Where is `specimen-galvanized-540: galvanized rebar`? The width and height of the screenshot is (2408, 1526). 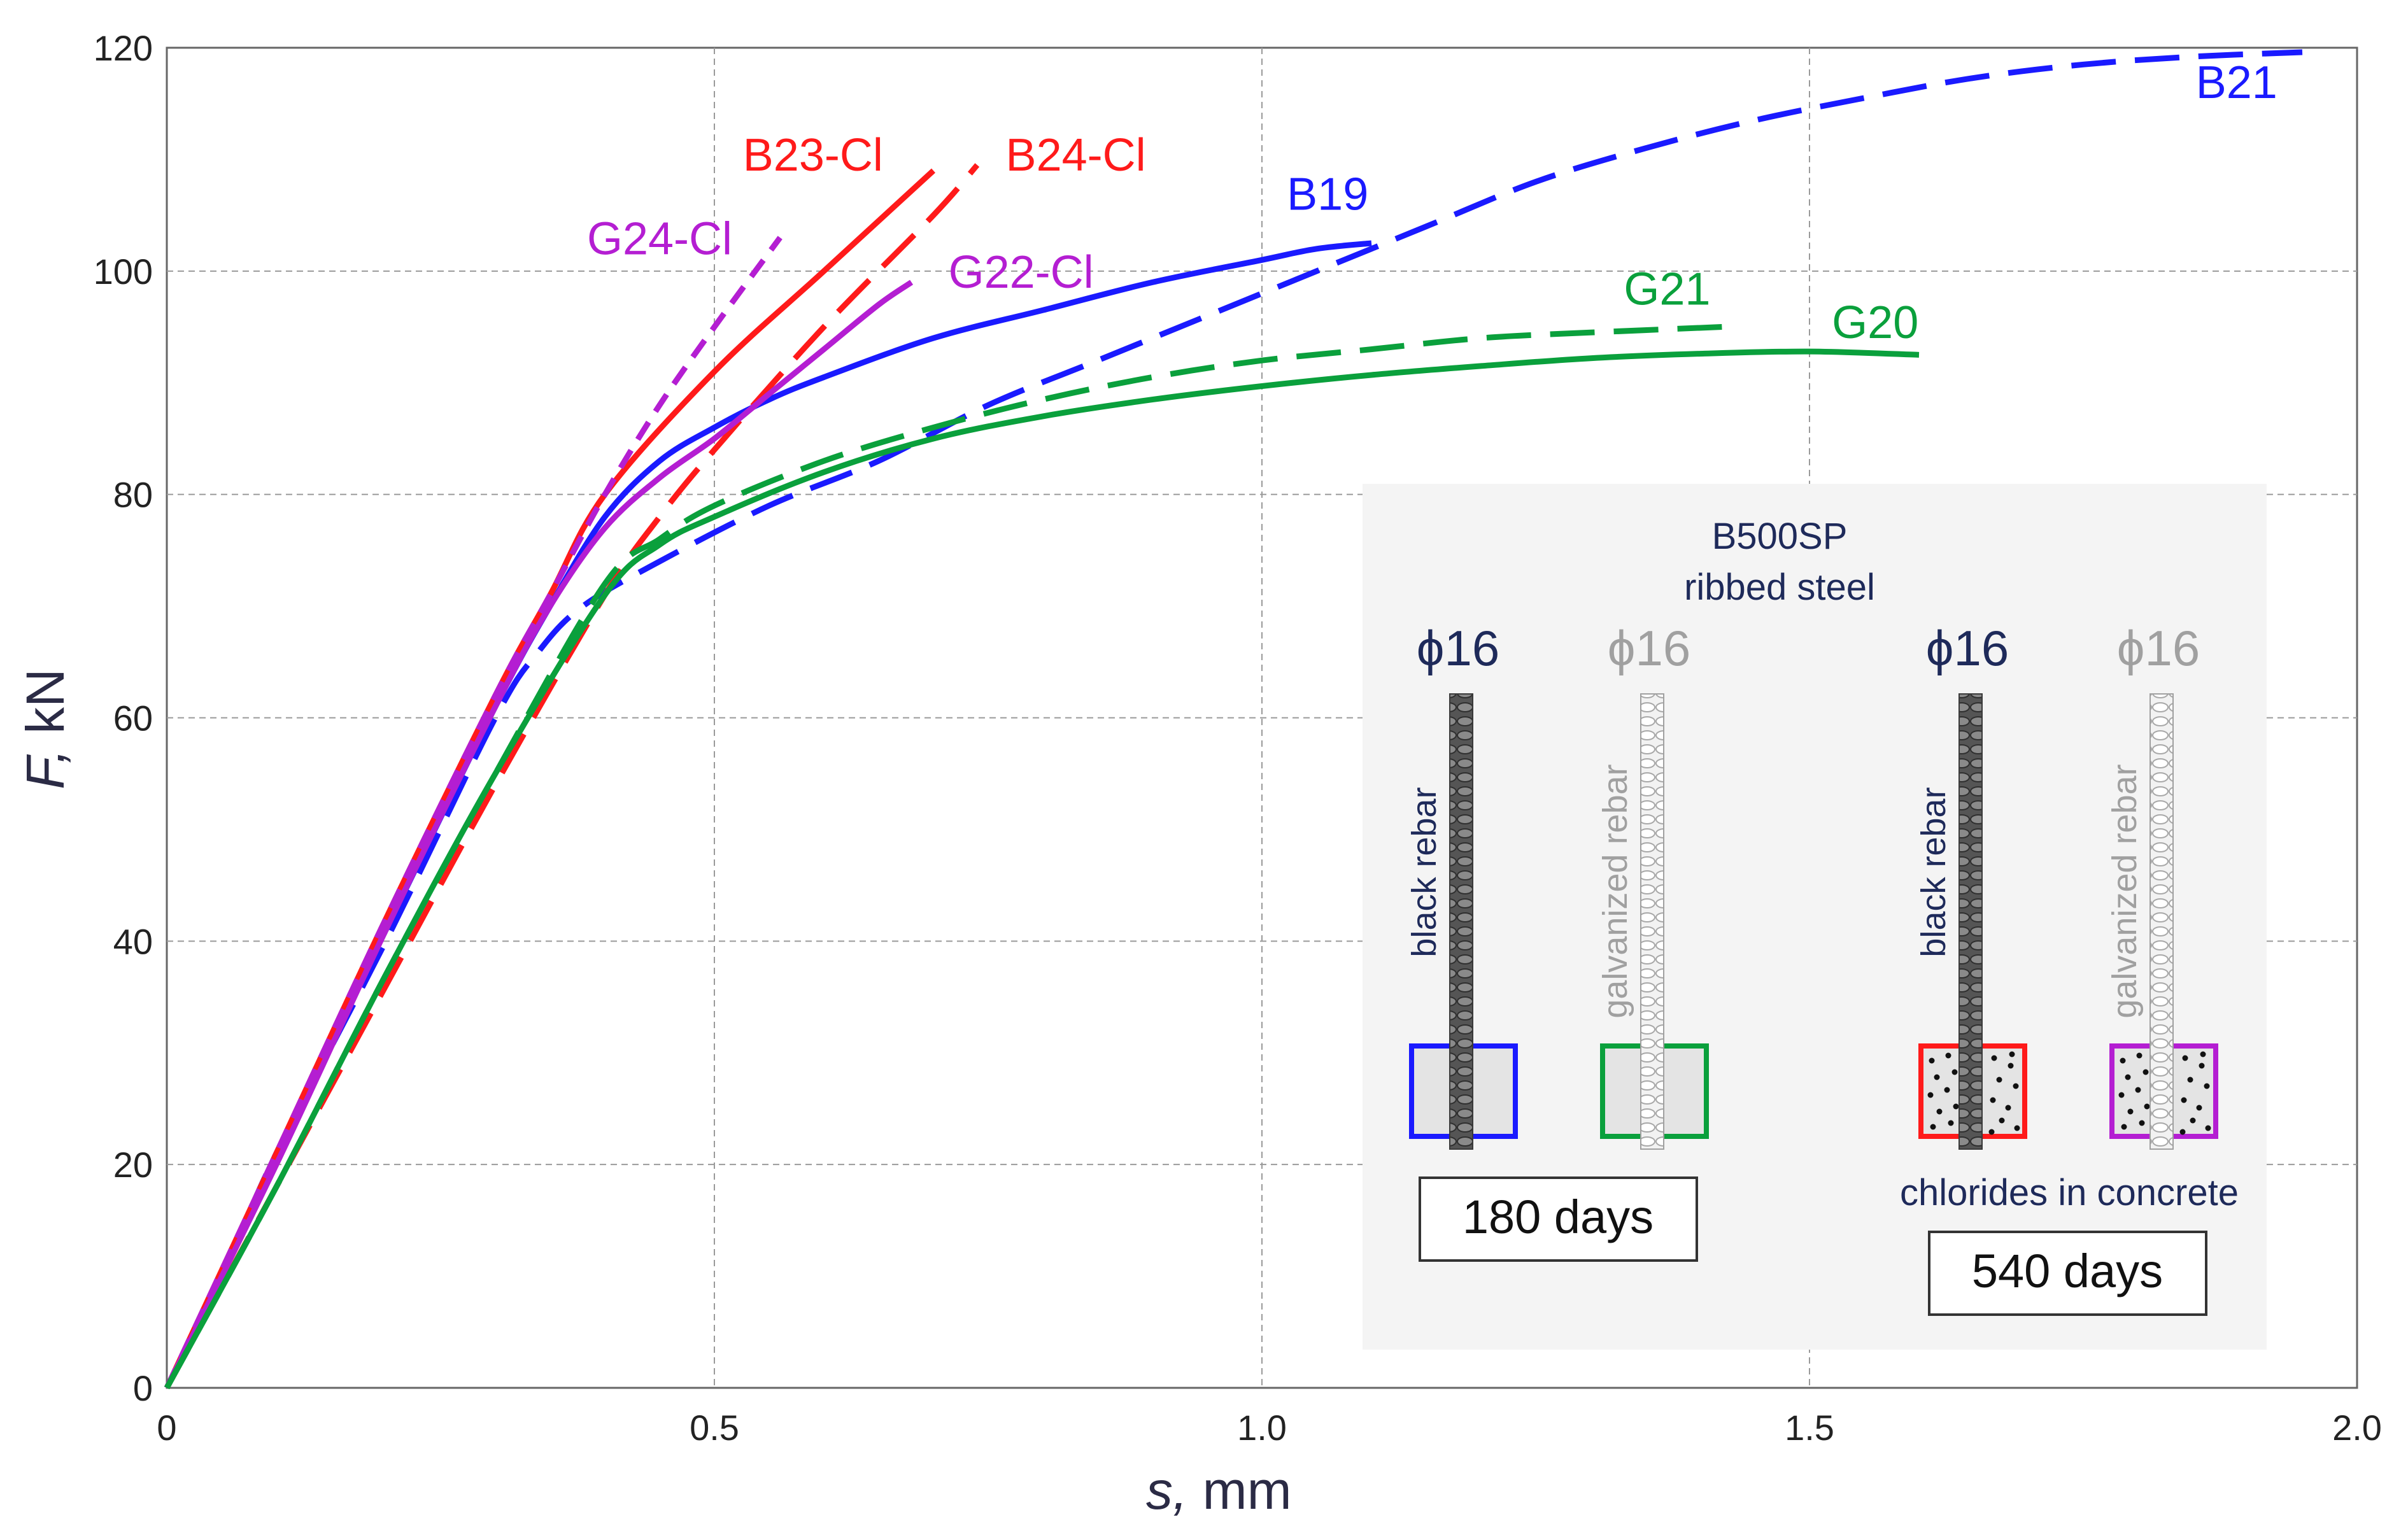 specimen-galvanized-540: galvanized rebar is located at coordinates (2162, 922).